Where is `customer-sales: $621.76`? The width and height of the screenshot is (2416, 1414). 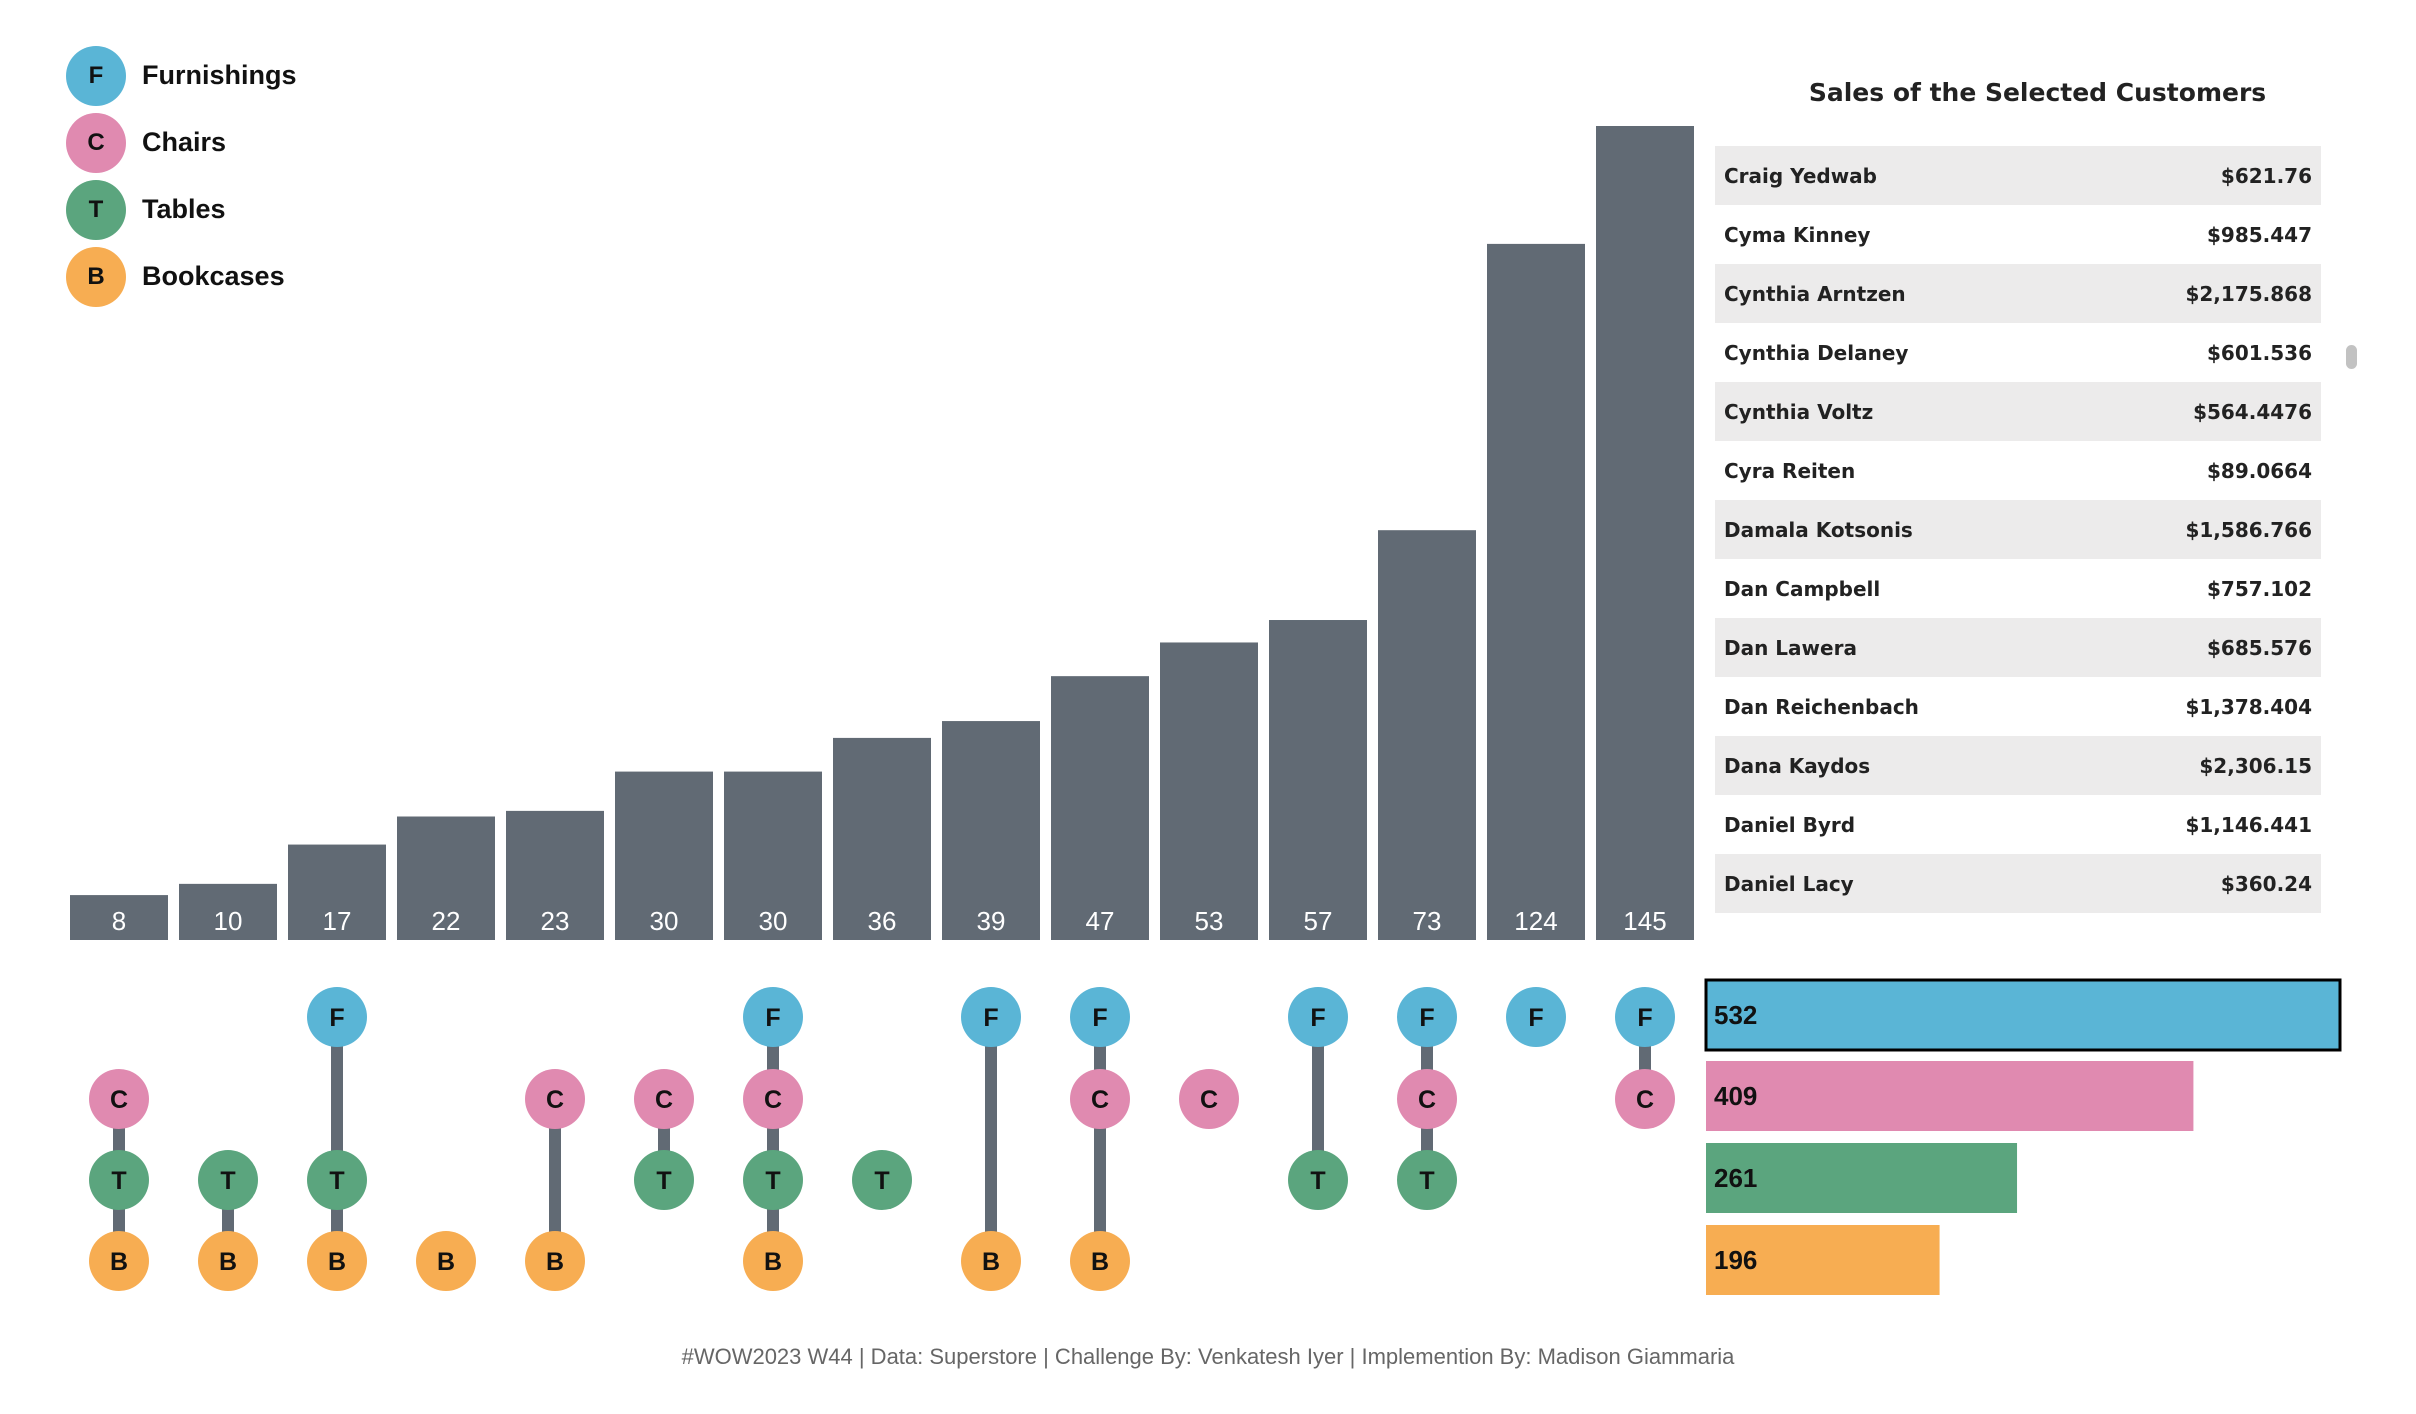 customer-sales: $621.76 is located at coordinates (2266, 175).